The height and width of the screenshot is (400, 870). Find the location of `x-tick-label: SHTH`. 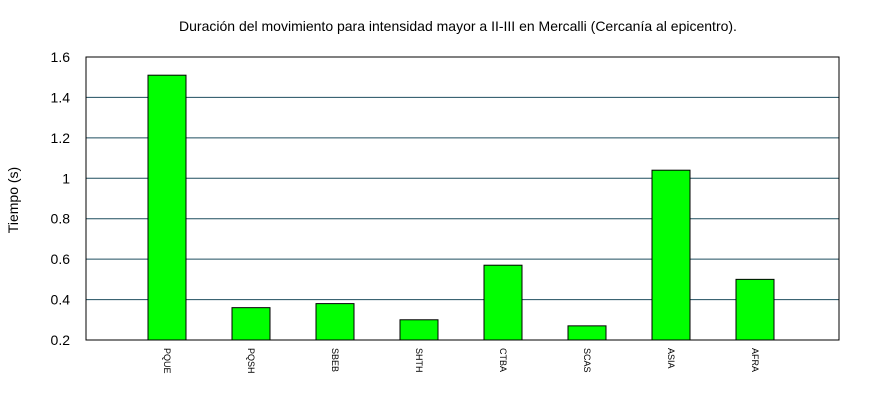

x-tick-label: SHTH is located at coordinates (419, 360).